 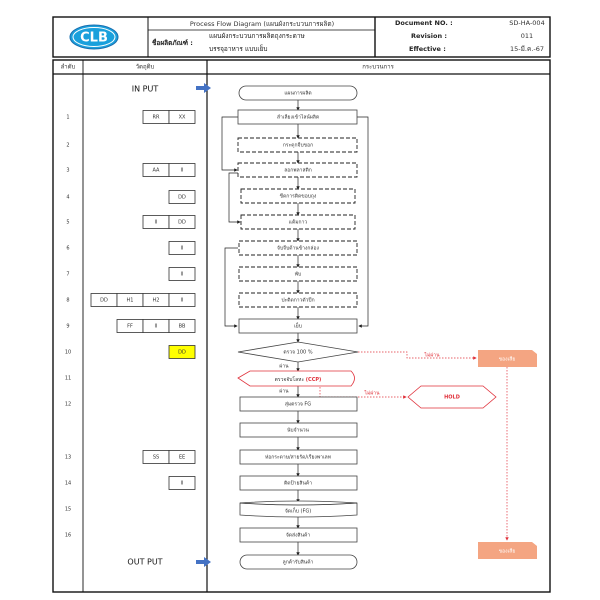 I want to click on svg-text: แต้มกาว, so click(x=298, y=222).